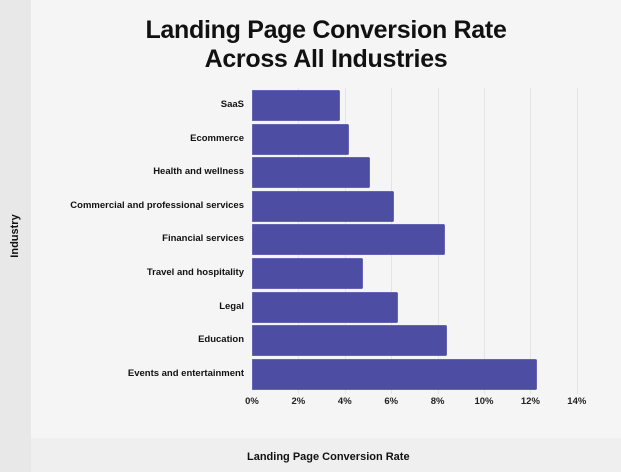 The image size is (621, 472). What do you see at coordinates (195, 272) in the screenshot?
I see `category-label: Travel and hospitality` at bounding box center [195, 272].